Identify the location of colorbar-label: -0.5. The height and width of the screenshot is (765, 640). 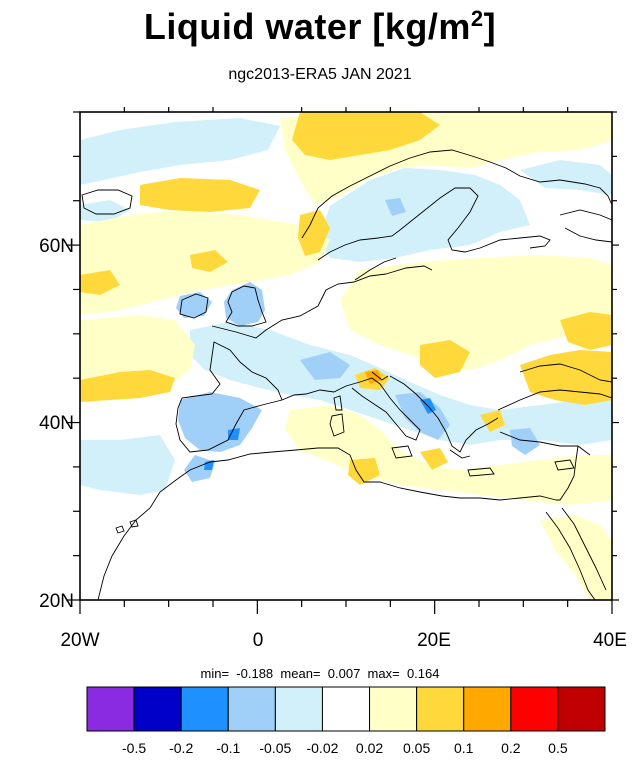
(134, 748).